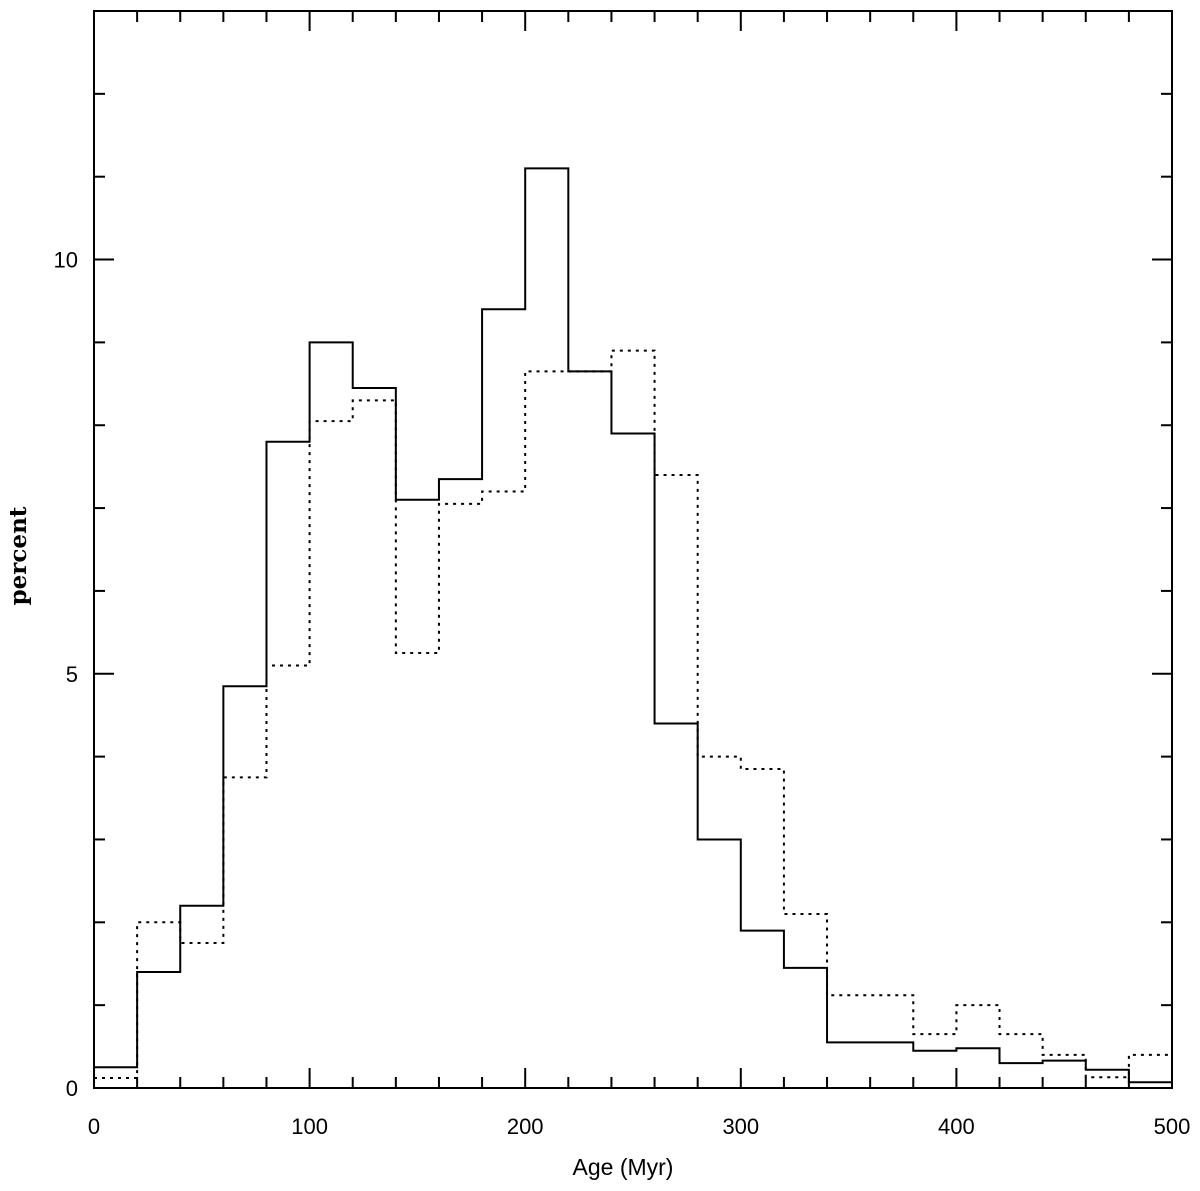 The image size is (1200, 1191). What do you see at coordinates (18, 555) in the screenshot?
I see `y-axis-title: percent` at bounding box center [18, 555].